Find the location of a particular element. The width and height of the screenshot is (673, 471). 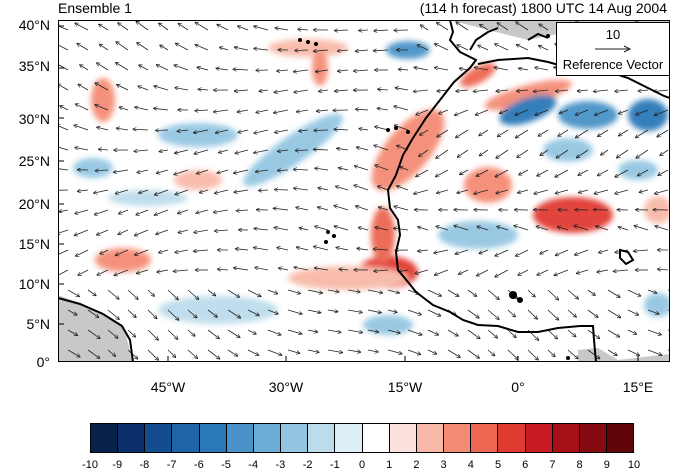

colorbar-tick-label: -6 is located at coordinates (198, 465).